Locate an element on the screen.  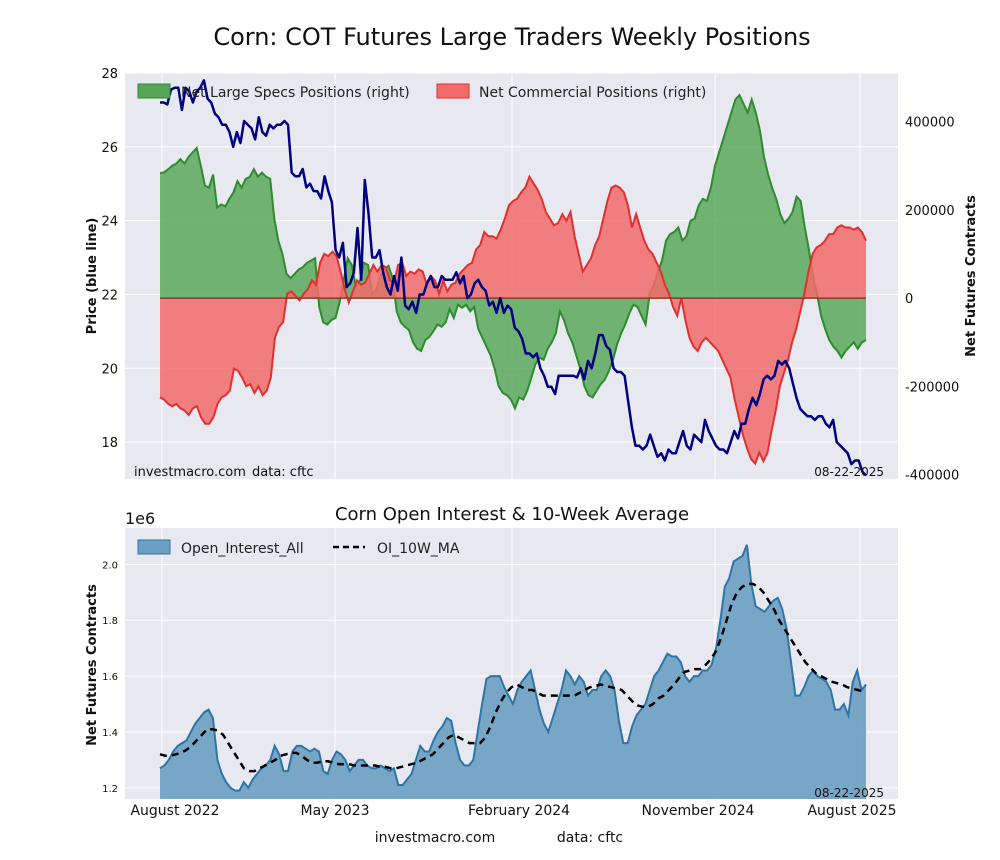
top-left-tick-label: 20 is located at coordinates (109, 369).